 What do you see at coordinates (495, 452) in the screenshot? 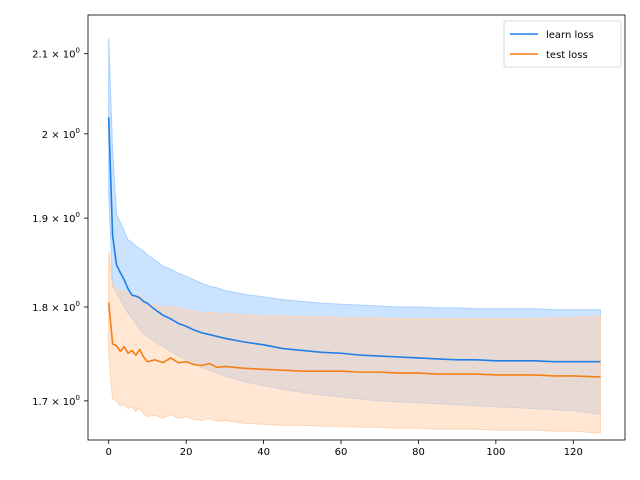
I see `x-tick-label: 100` at bounding box center [495, 452].